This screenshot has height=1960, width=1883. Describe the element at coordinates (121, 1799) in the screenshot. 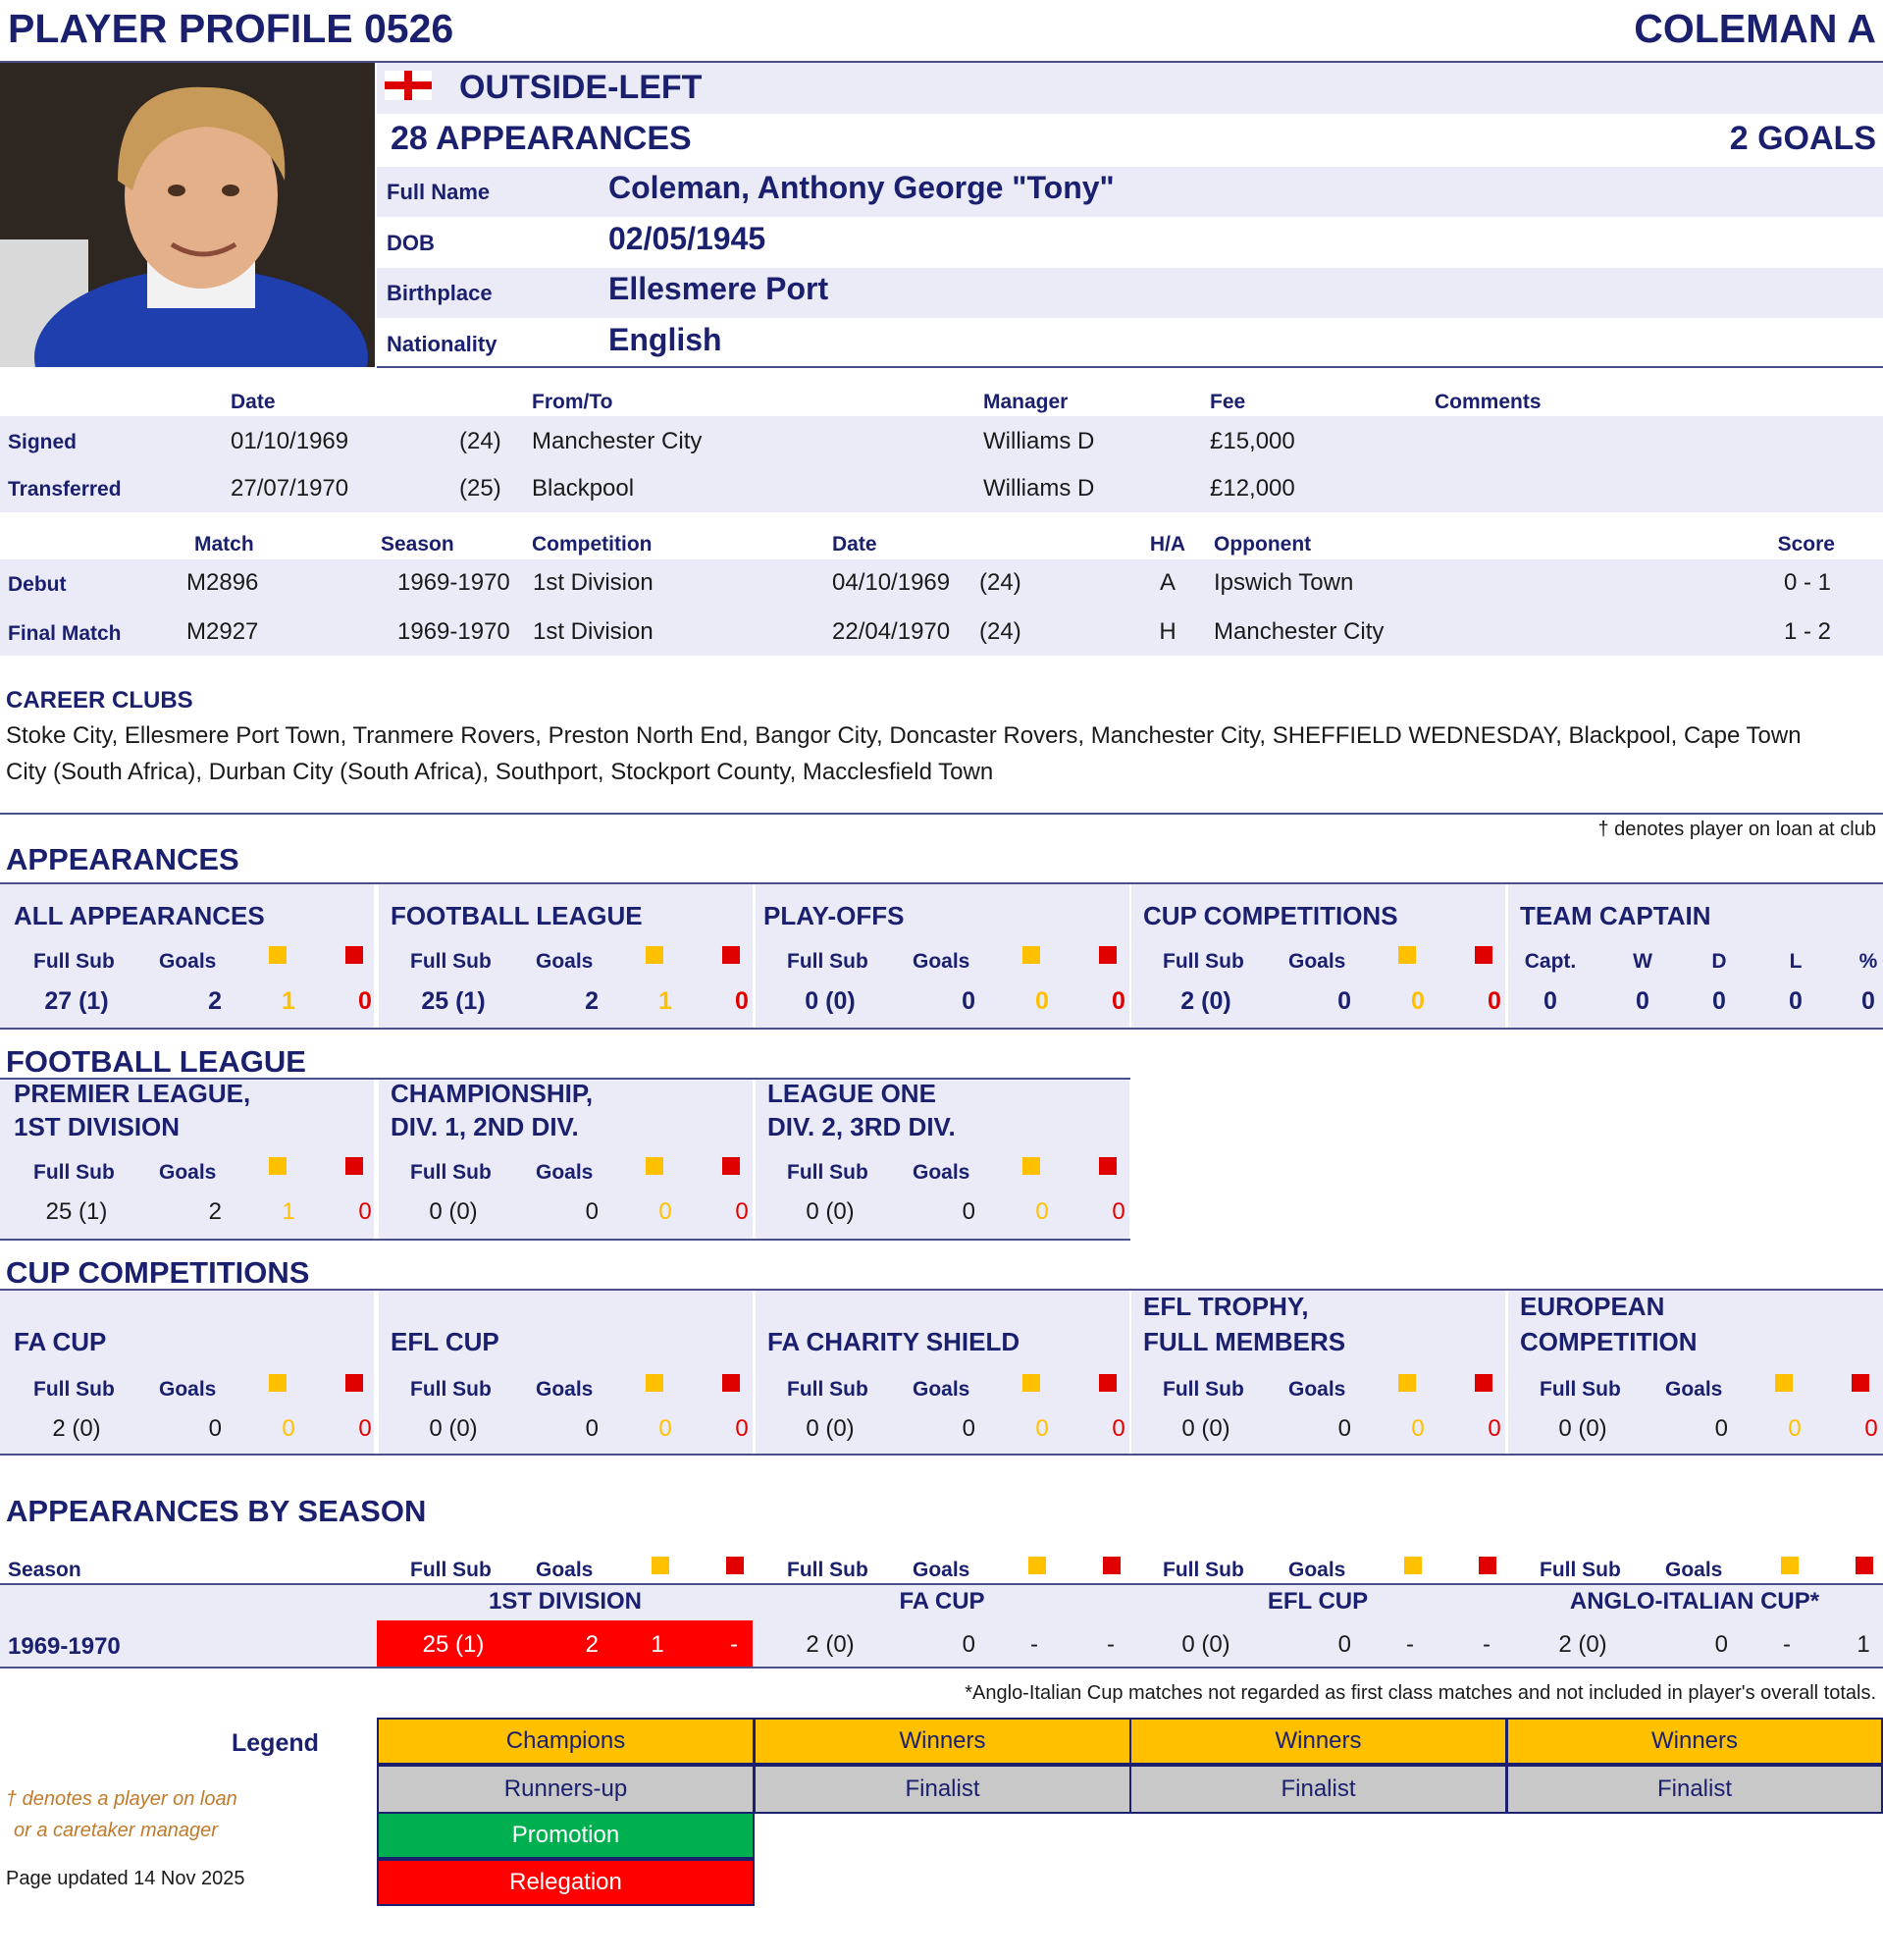

I see `legend-note-1: † denotes a player on loan` at that location.